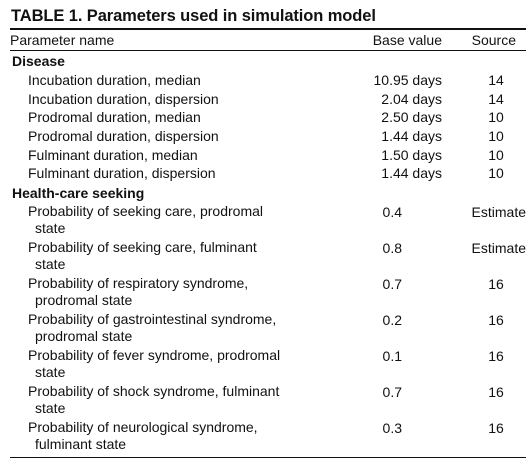 This screenshot has width=532, height=473. What do you see at coordinates (268, 155) in the screenshot?
I see `table-row: Fulminant duration, median 1.50 days 10` at bounding box center [268, 155].